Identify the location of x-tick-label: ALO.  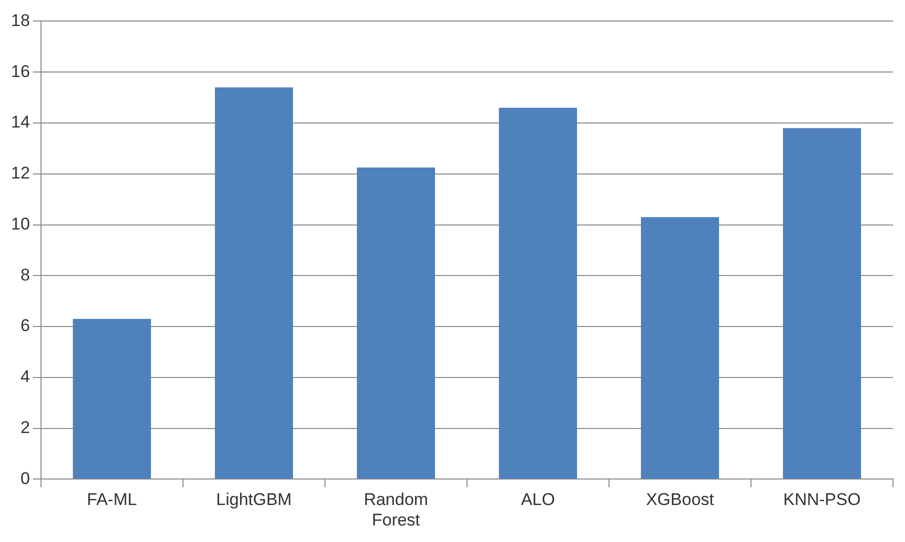
(537, 500).